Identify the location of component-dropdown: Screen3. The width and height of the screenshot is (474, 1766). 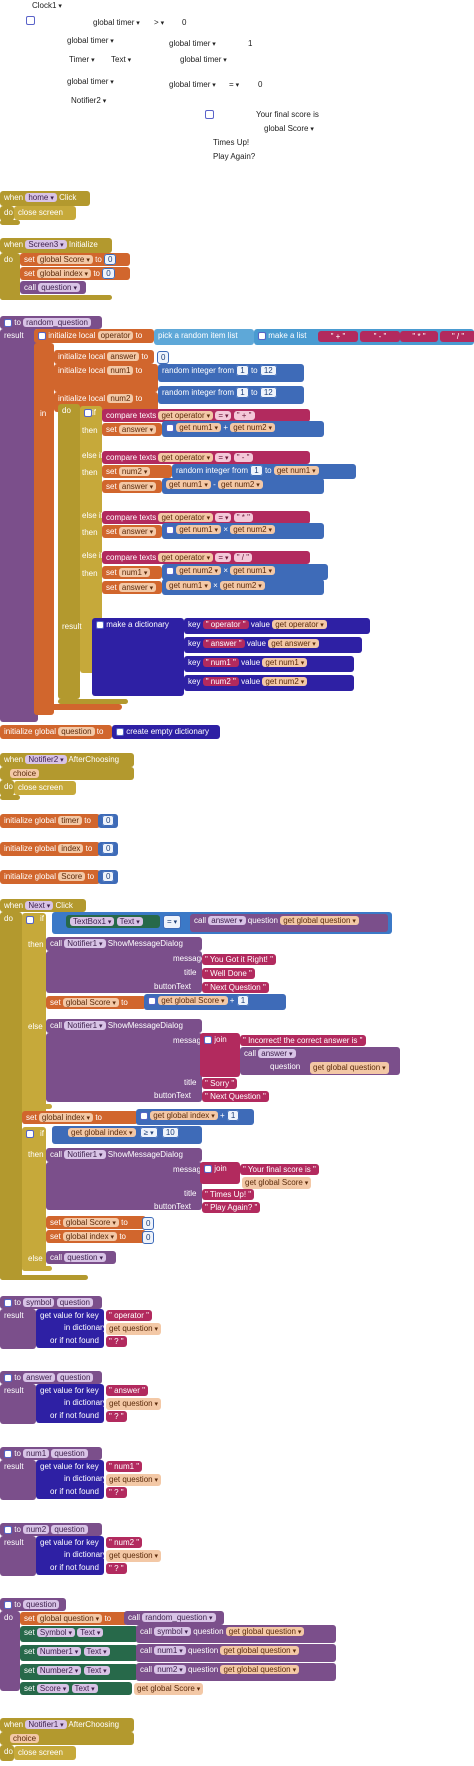
(46, 244).